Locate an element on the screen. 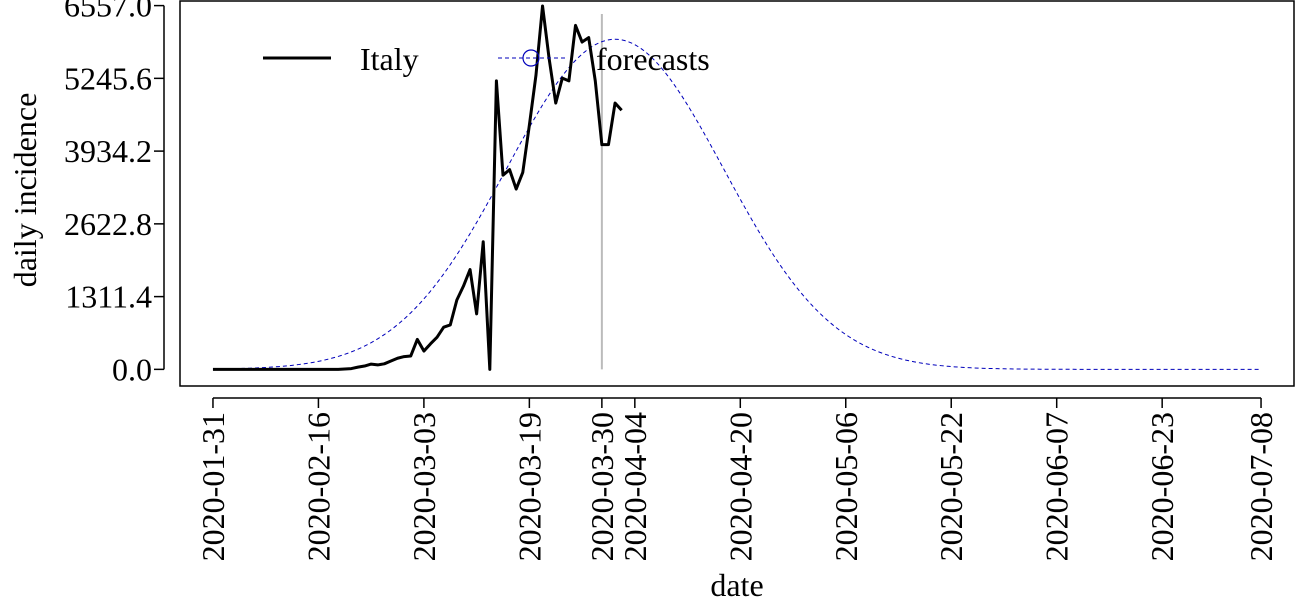 The image size is (1296, 600). x-tick-label: 2020-05-22 is located at coordinates (951, 486).